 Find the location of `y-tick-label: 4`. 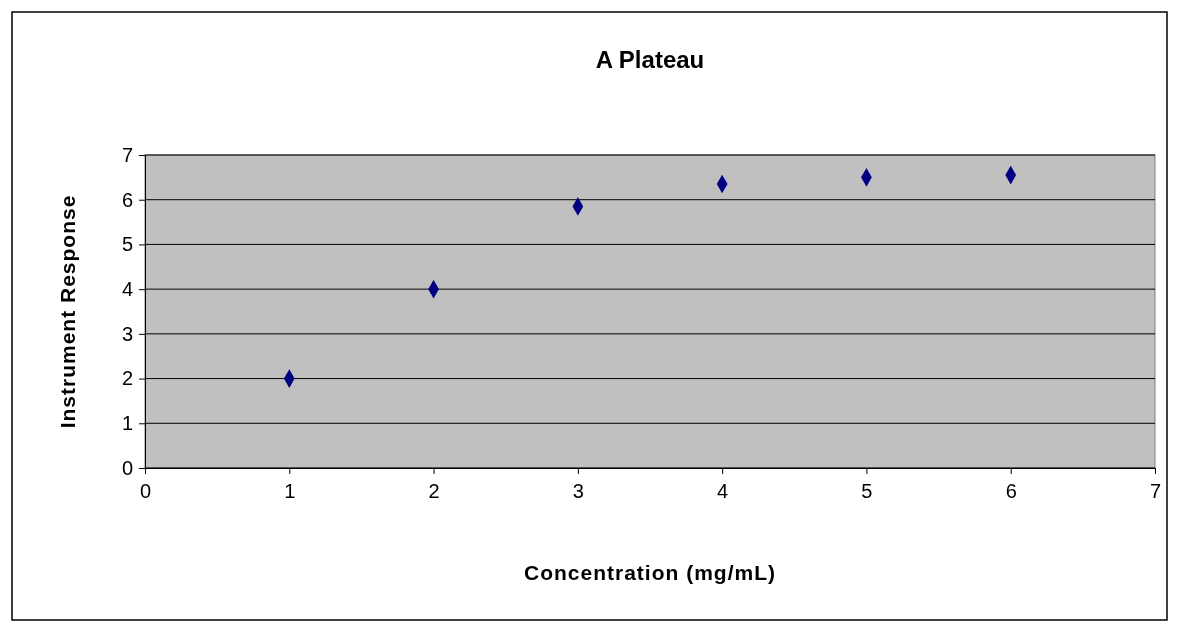

y-tick-label: 4 is located at coordinates (127, 289).